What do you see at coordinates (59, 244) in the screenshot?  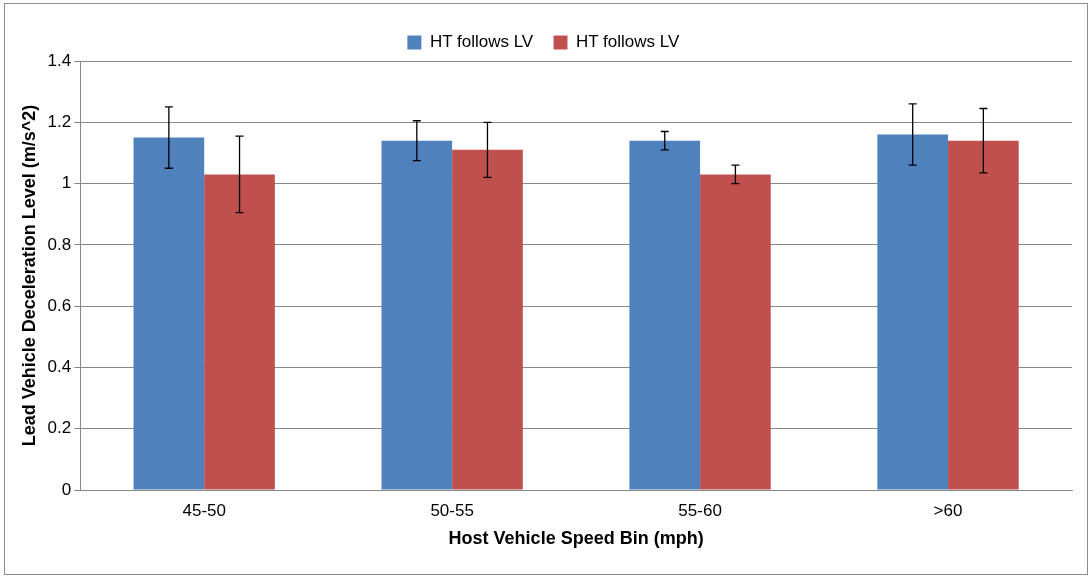 I see `y-tick-label: 0.8` at bounding box center [59, 244].